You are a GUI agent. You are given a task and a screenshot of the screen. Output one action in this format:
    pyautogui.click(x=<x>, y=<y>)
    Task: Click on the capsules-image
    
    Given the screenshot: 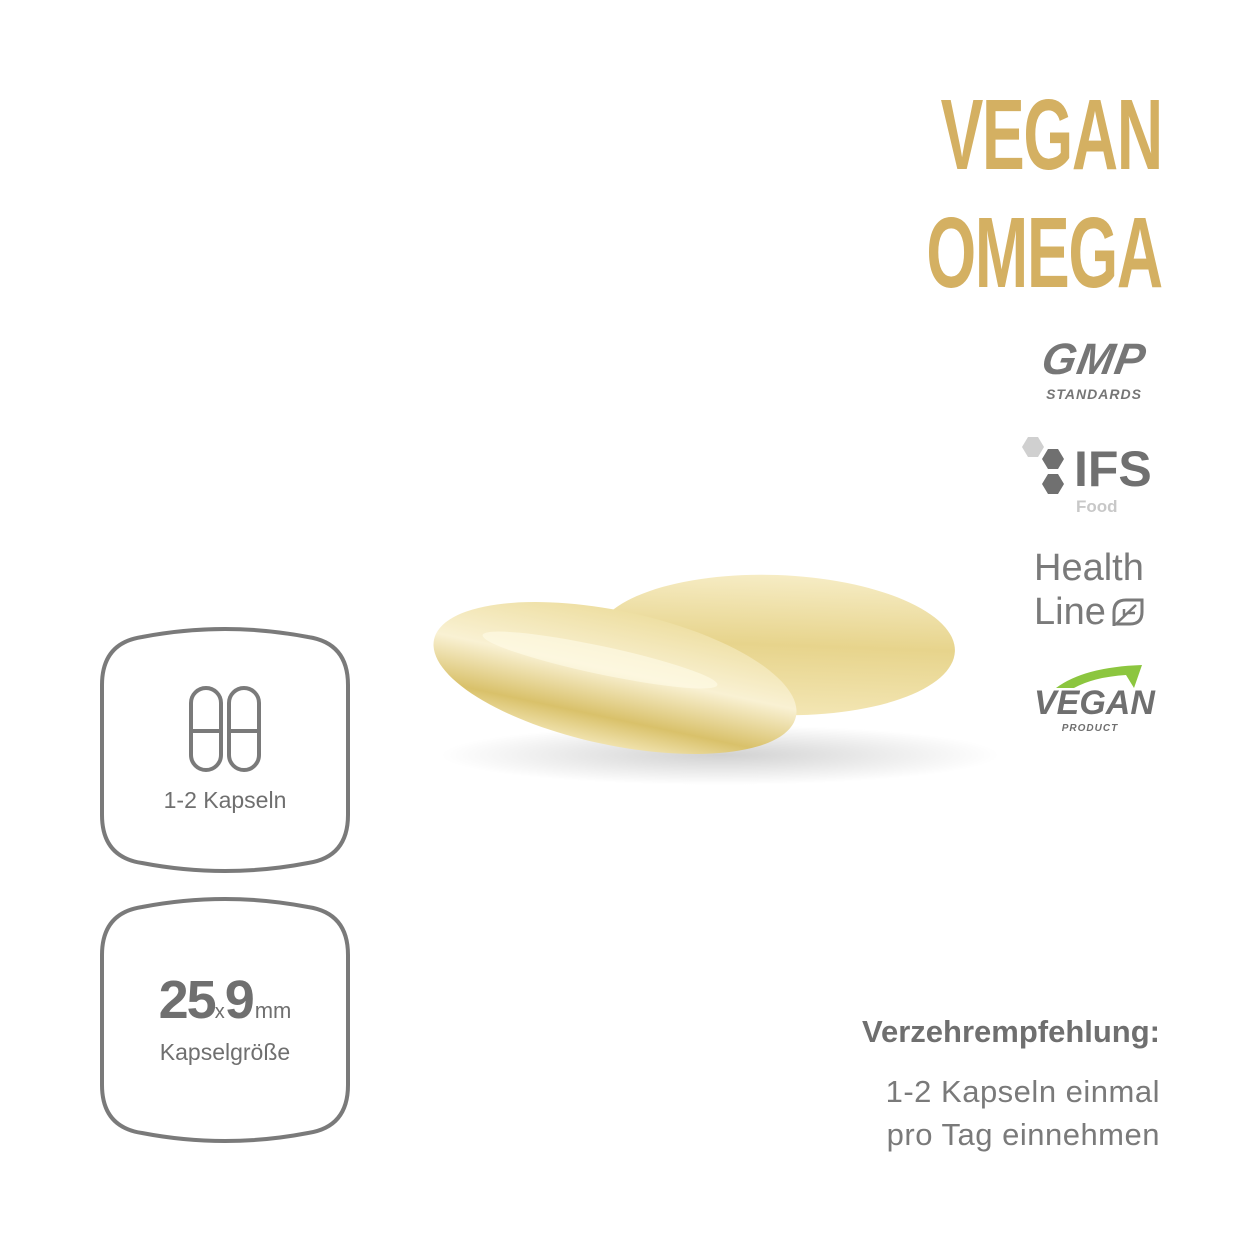 What is the action you would take?
    pyautogui.click(x=716, y=679)
    